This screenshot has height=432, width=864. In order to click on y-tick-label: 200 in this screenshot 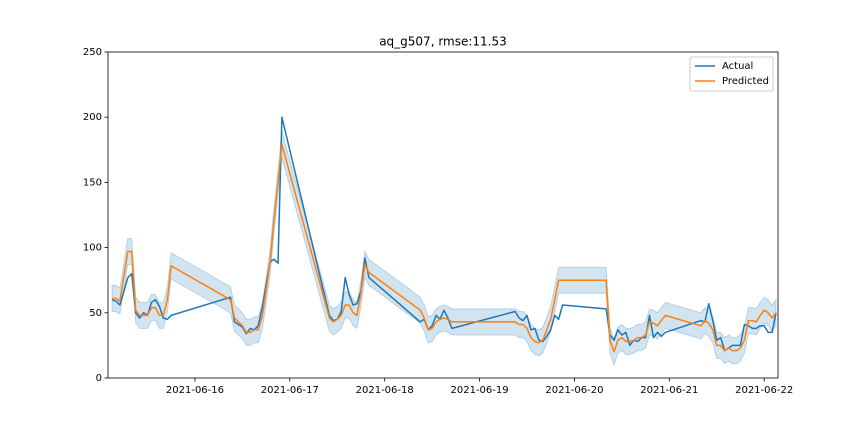, I will do `click(92, 117)`.